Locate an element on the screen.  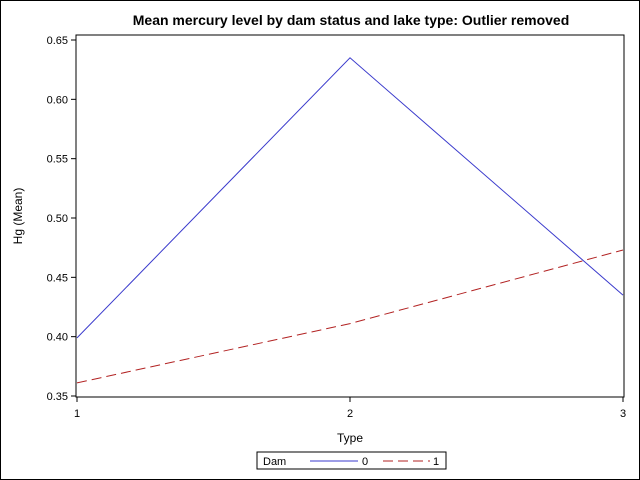
x-tick-label: 1 is located at coordinates (77, 414).